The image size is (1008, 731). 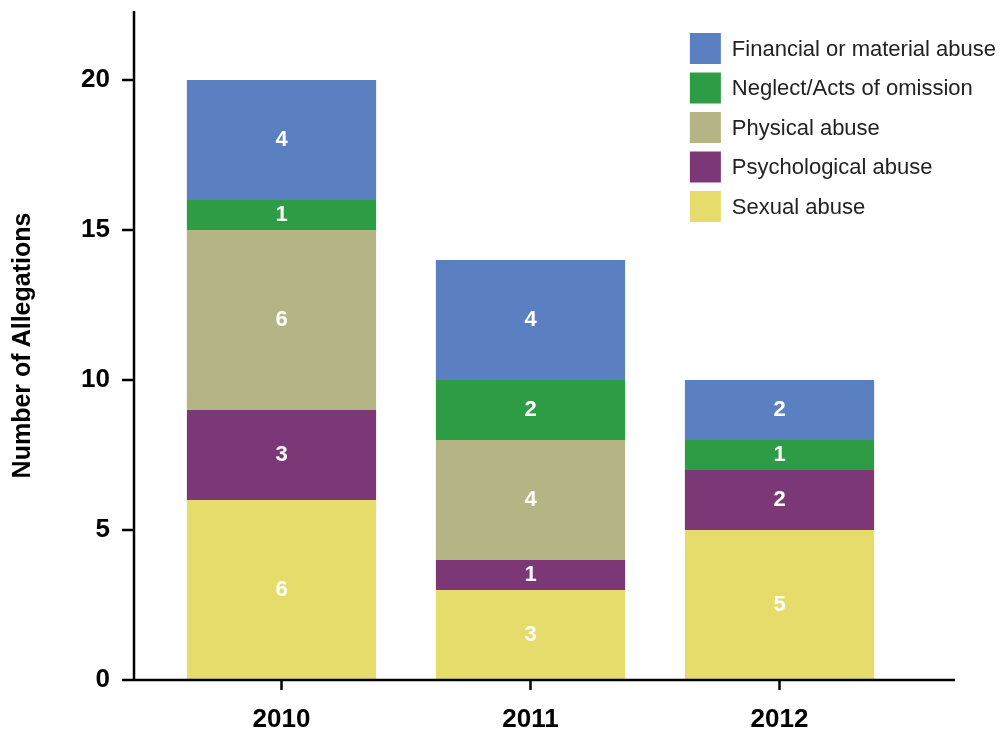 I want to click on legend-label: Financial or material abuse, so click(x=864, y=48).